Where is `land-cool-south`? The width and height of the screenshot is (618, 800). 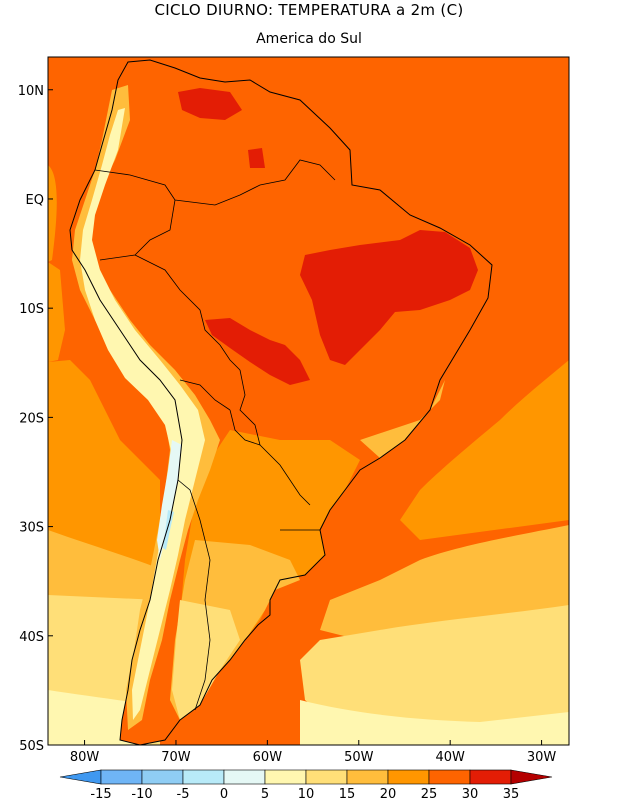 land-cool-south is located at coordinates (206, 660).